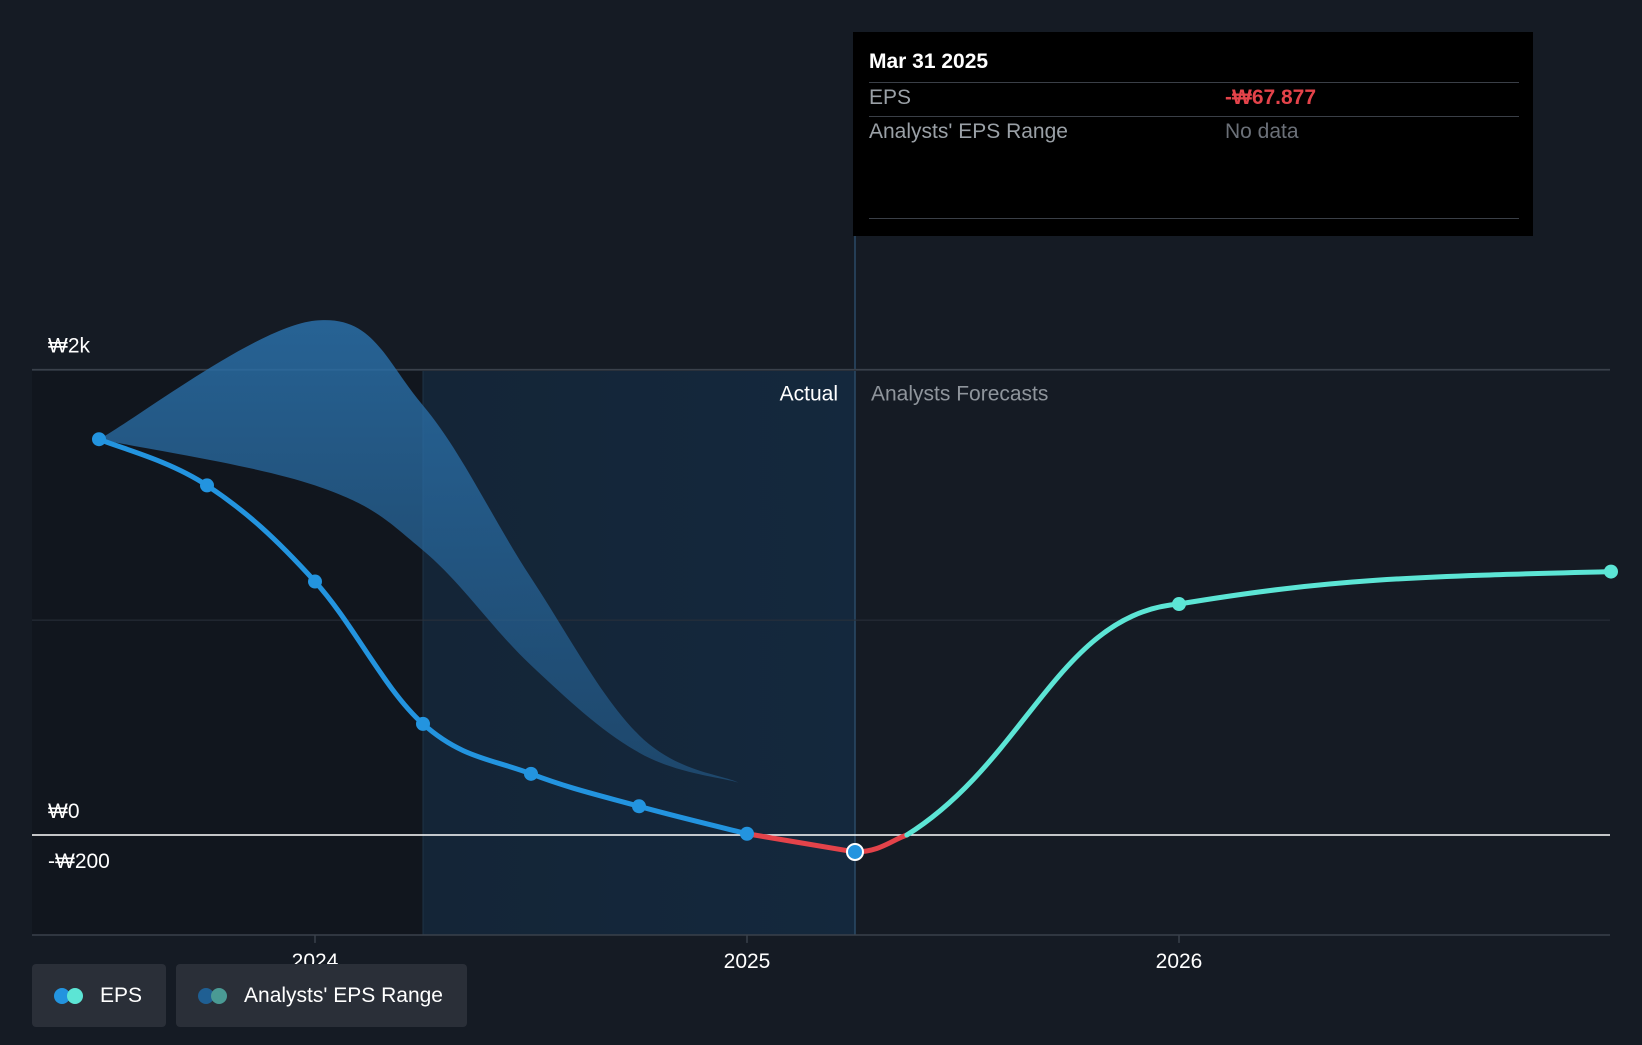 The width and height of the screenshot is (1642, 1045). Describe the element at coordinates (959, 394) in the screenshot. I see `section-label-forecast: Analysts Forecasts` at that location.